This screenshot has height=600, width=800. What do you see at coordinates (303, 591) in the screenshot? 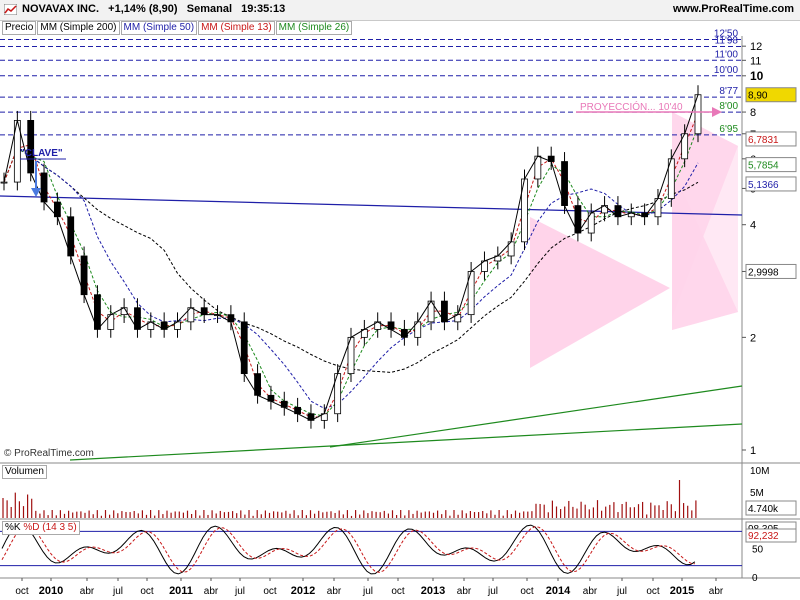
I see `x-tick-label-9: 2012` at bounding box center [303, 591].